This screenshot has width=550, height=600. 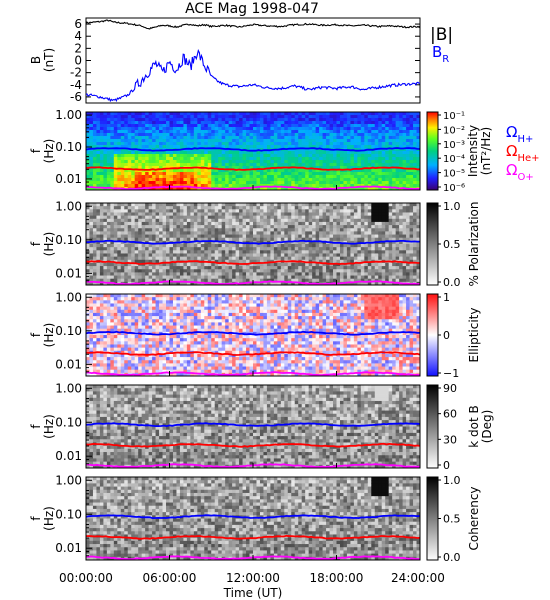 I want to click on b-field-series, so click(x=253, y=61).